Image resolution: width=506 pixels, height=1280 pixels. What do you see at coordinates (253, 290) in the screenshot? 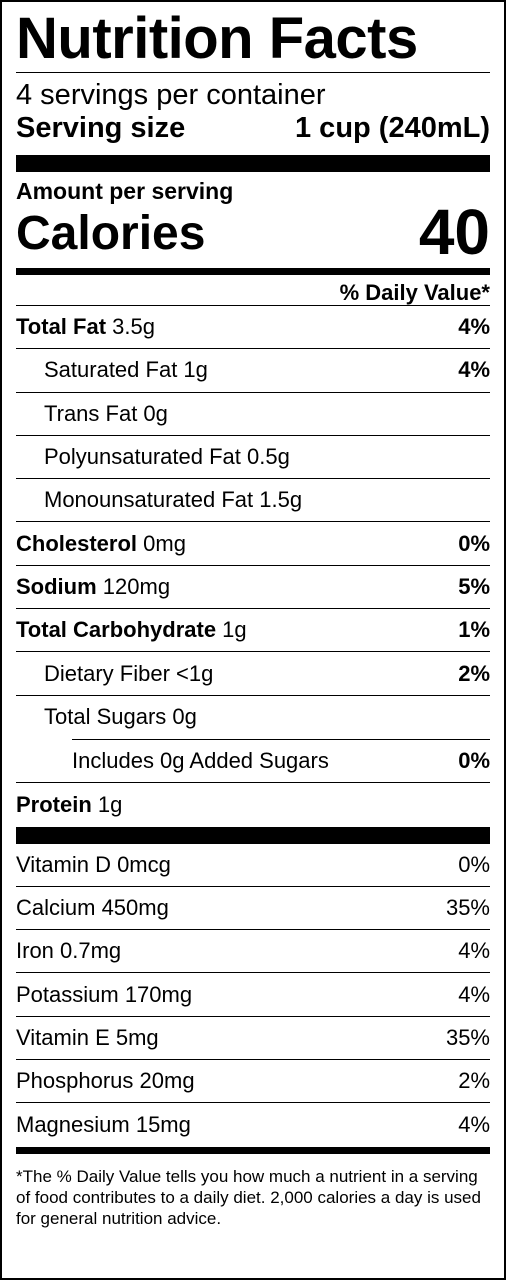
I see `daily-value-header: % Daily Value*` at bounding box center [253, 290].